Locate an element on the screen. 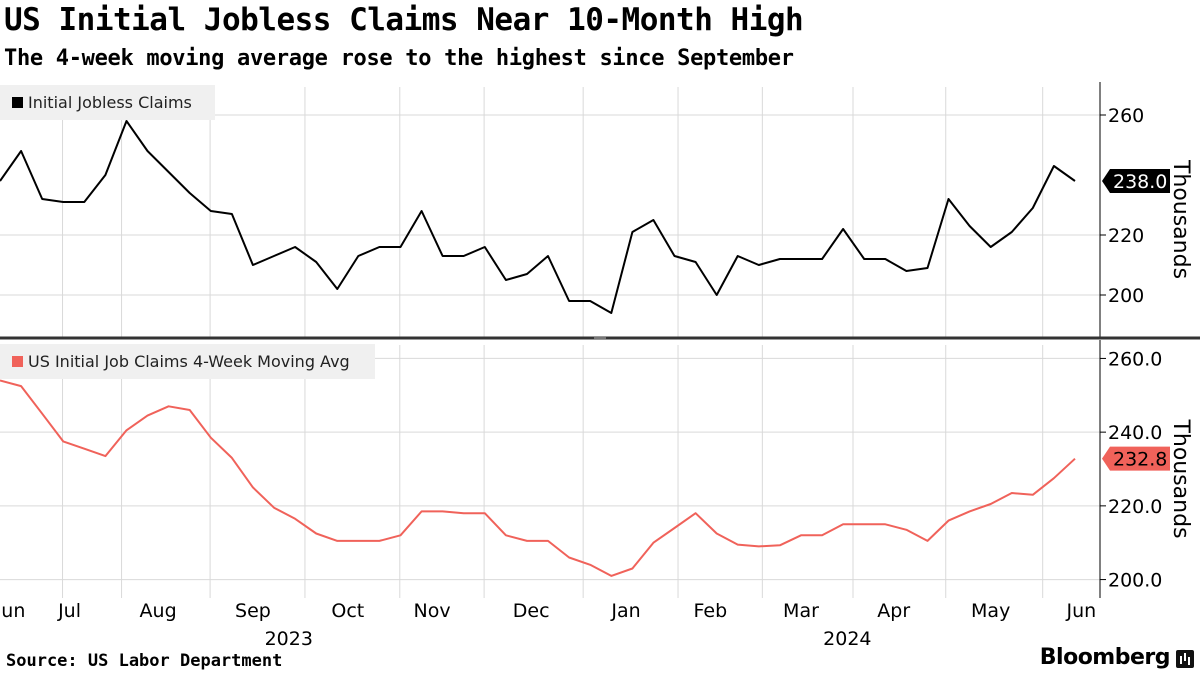 The image size is (1200, 675). y-tick-label: 220.0 is located at coordinates (1135, 507).